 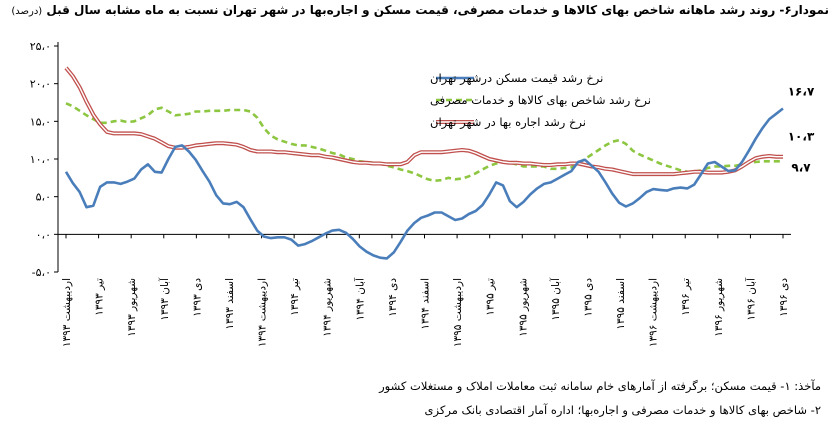 I want to click on x-tick-label: تیر ۱۳۹۶, so click(x=686, y=297).